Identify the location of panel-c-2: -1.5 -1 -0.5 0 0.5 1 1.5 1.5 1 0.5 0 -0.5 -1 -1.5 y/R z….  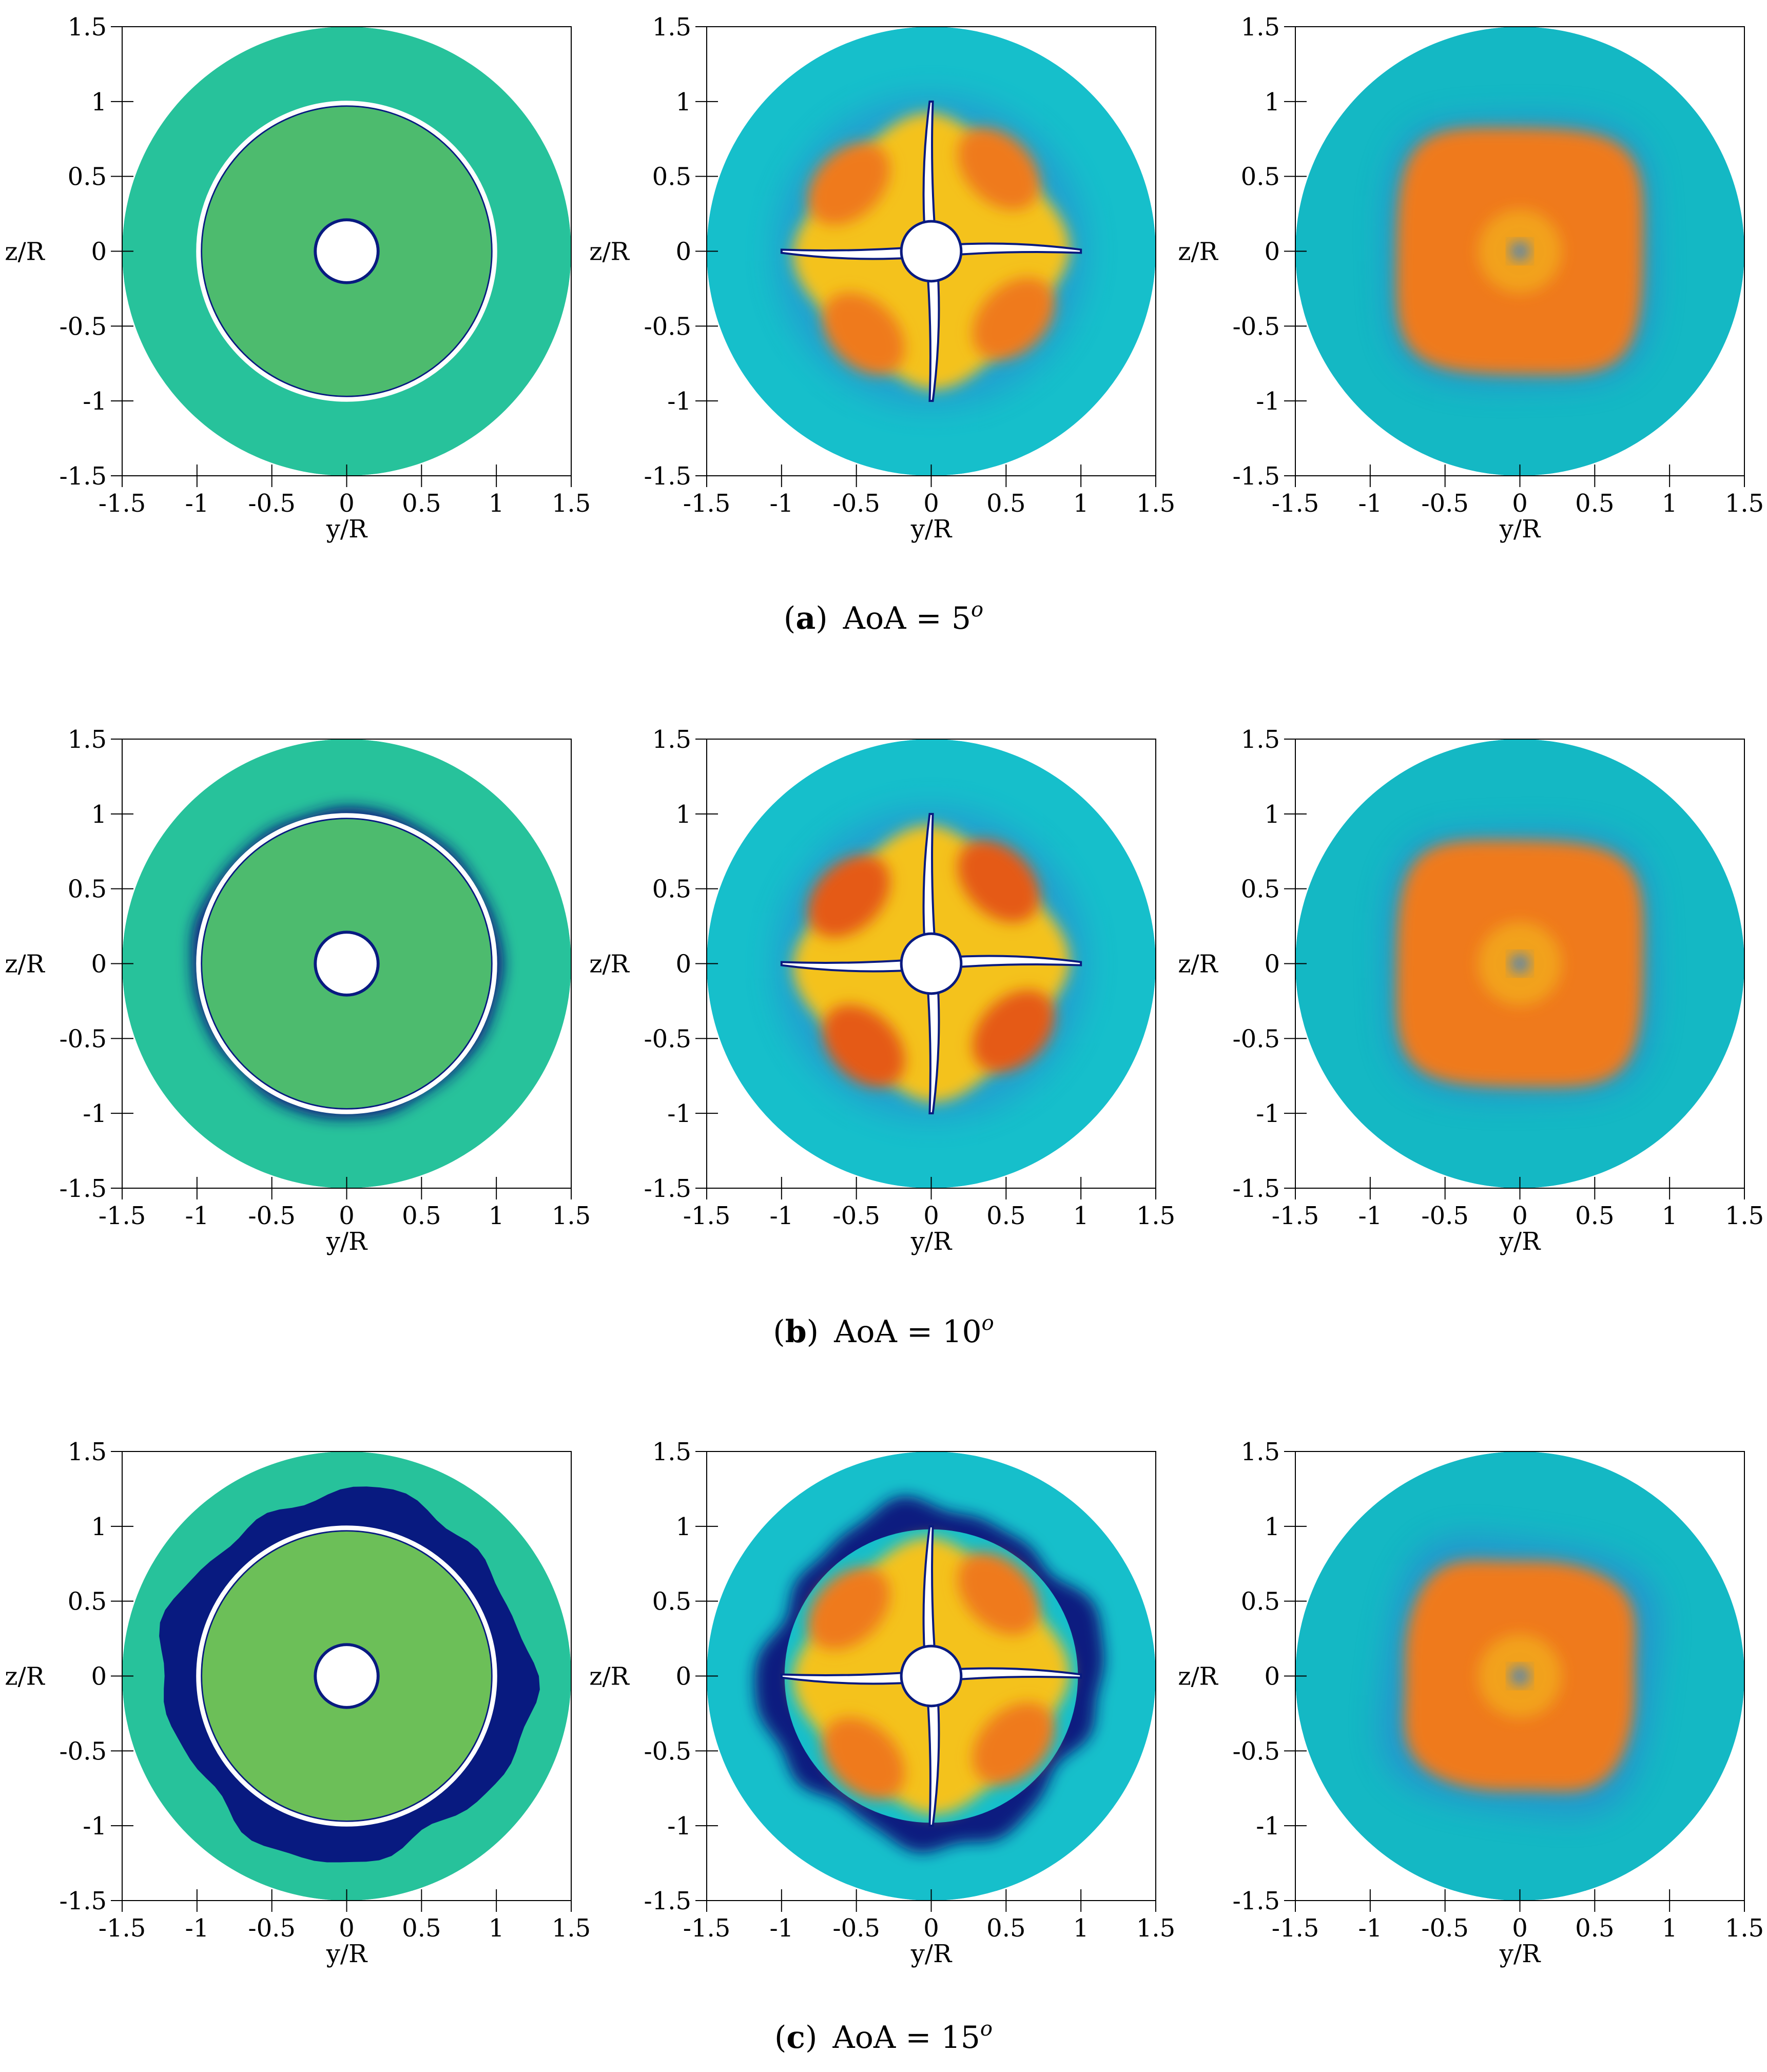
(882, 1703).